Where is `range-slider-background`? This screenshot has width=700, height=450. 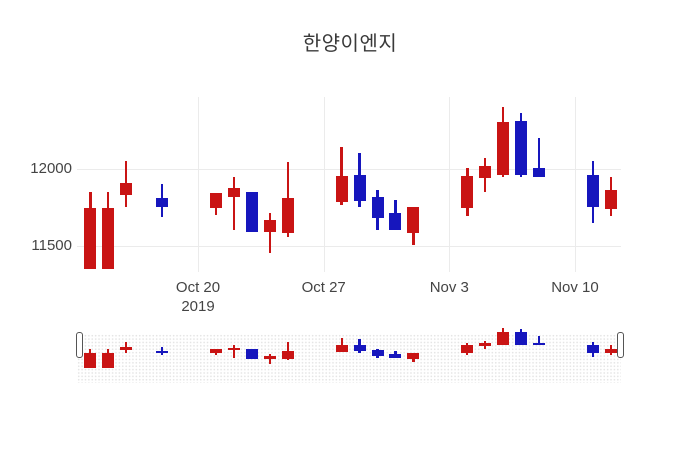 range-slider-background is located at coordinates (349, 358).